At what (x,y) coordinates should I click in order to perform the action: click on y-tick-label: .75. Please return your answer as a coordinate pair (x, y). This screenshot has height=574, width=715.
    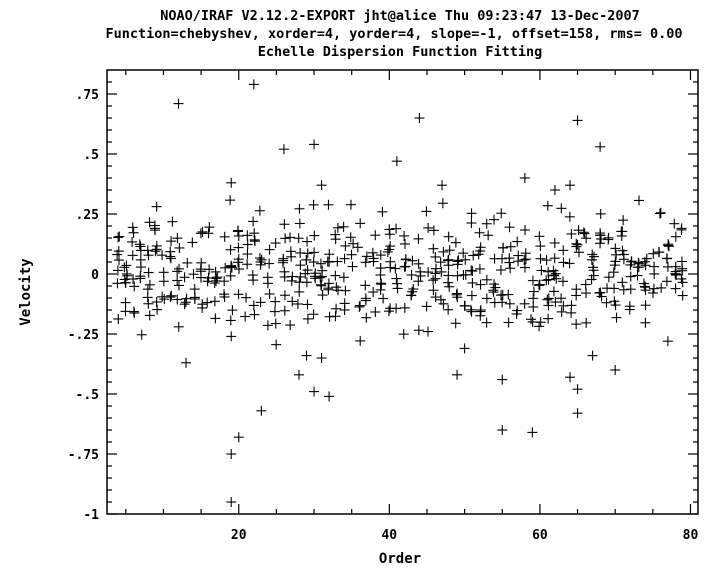
    Looking at the image, I should click on (87, 95).